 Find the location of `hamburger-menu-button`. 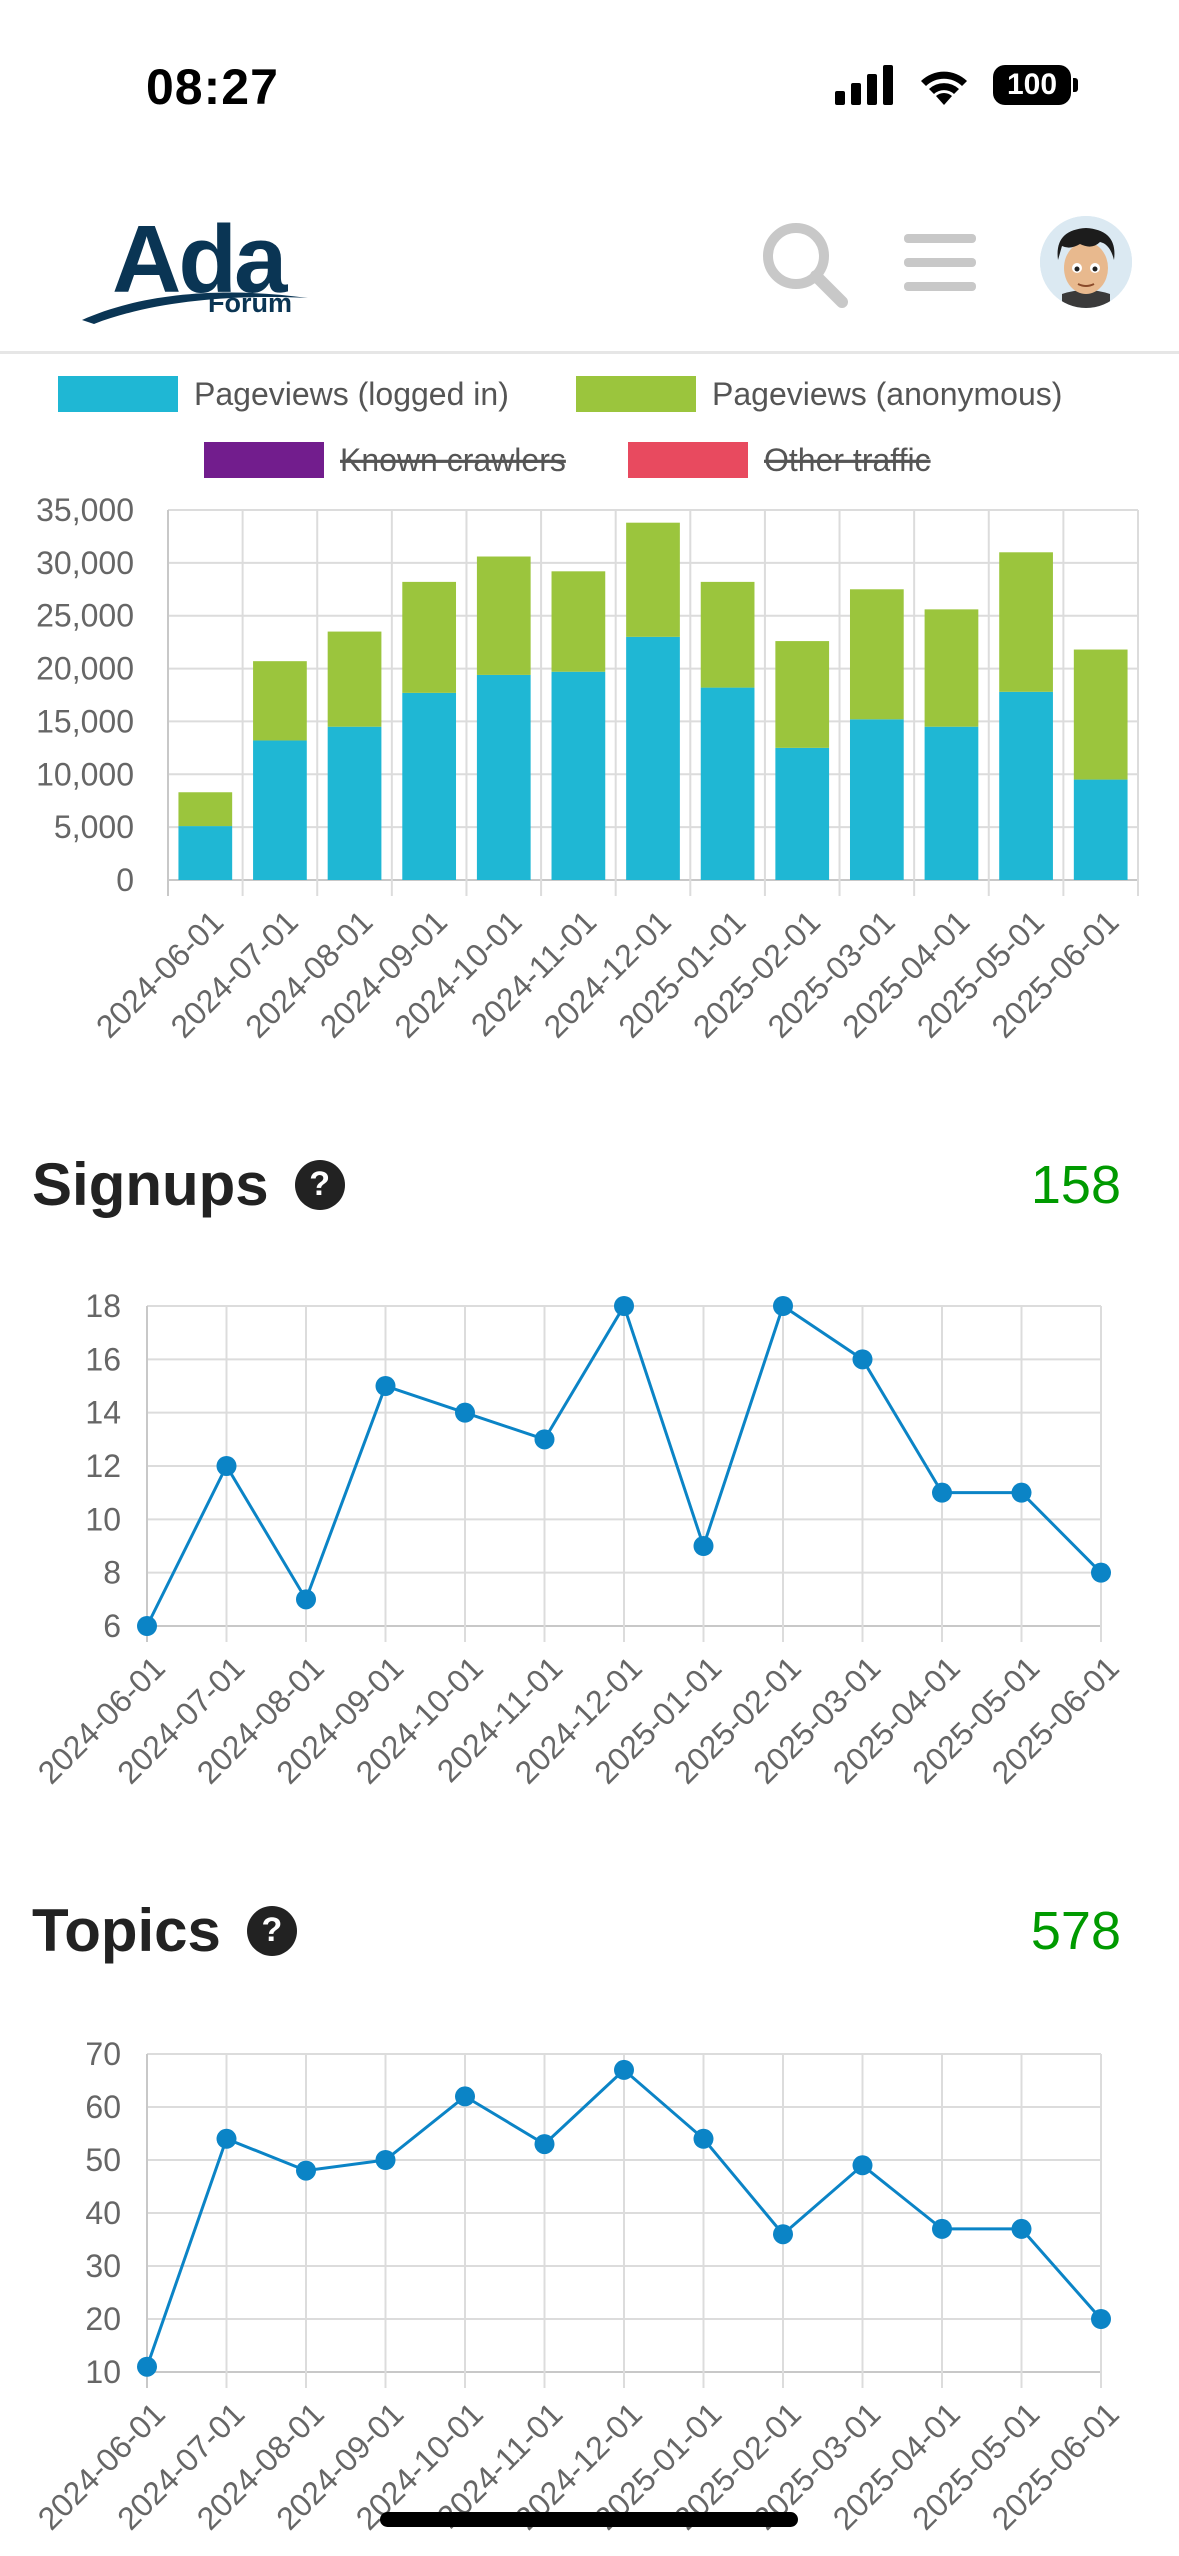

hamburger-menu-button is located at coordinates (940, 263).